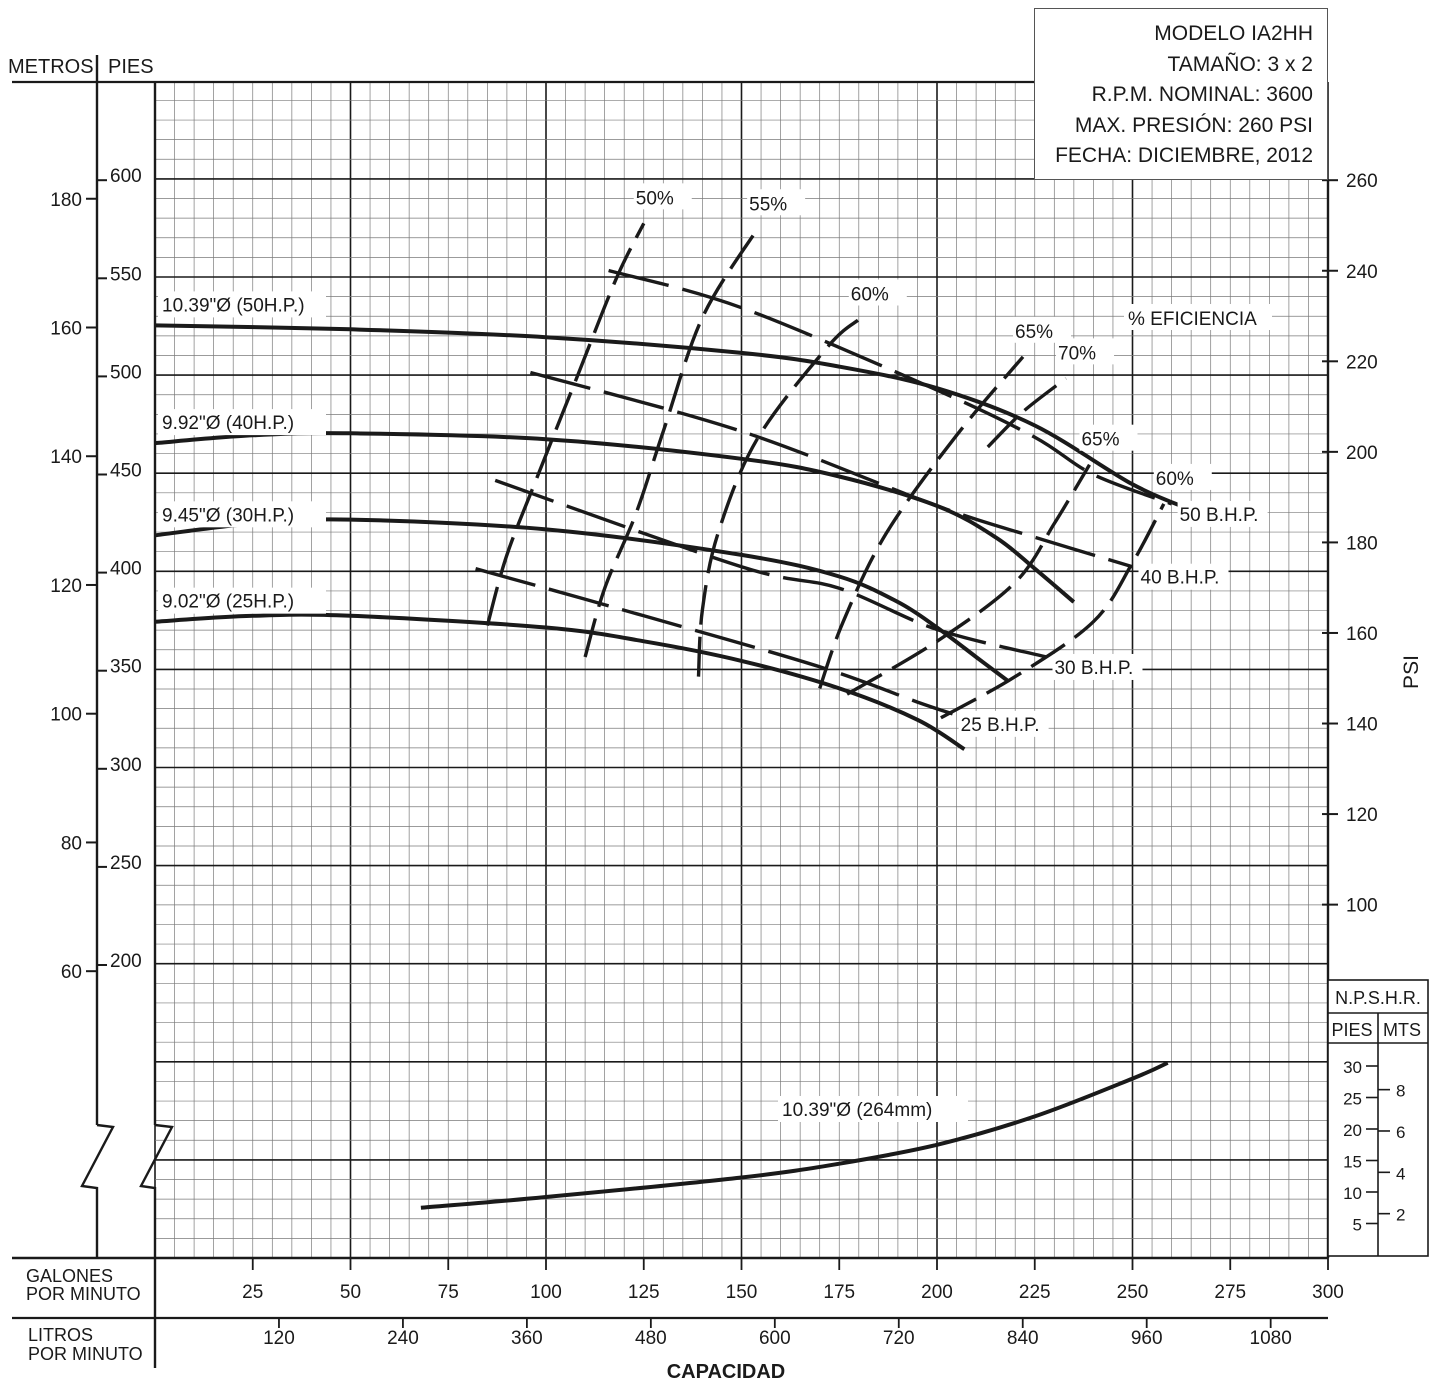 The image size is (1440, 1382). I want to click on gpm-tick-label: 300, so click(1328, 1292).